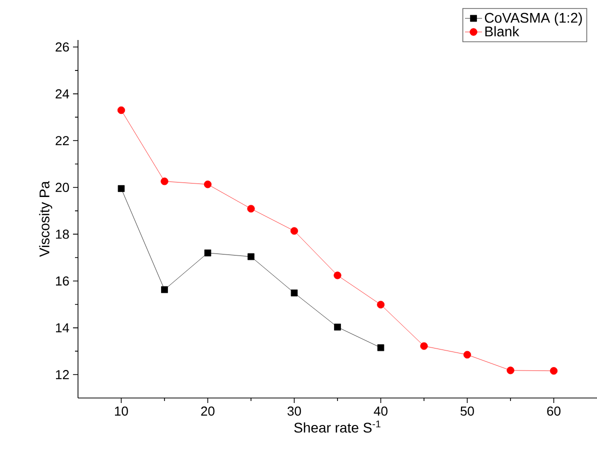 The width and height of the screenshot is (597, 458). What do you see at coordinates (381, 411) in the screenshot?
I see `x-tick-label: 40` at bounding box center [381, 411].